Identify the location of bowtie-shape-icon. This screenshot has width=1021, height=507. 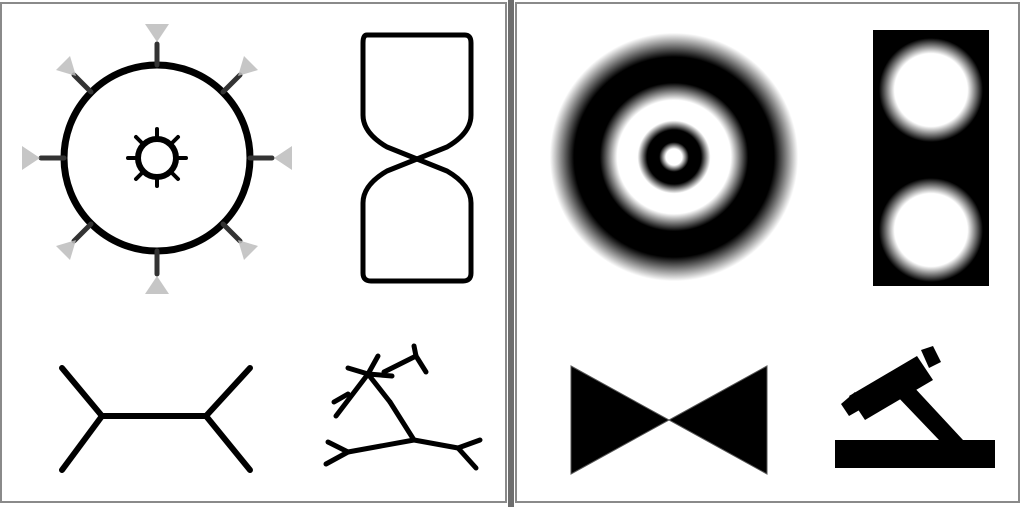
(669, 420).